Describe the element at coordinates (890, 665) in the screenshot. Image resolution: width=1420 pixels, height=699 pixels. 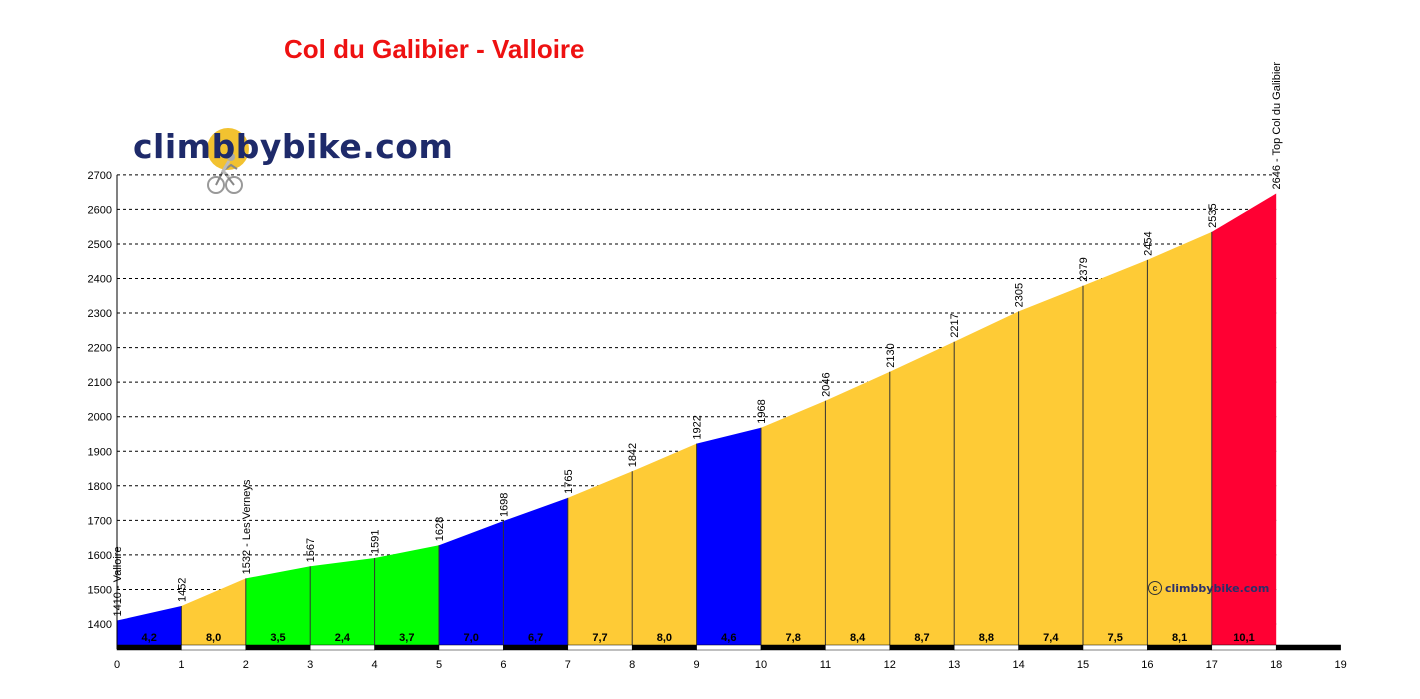
I see `x-tick-label: 12` at that location.